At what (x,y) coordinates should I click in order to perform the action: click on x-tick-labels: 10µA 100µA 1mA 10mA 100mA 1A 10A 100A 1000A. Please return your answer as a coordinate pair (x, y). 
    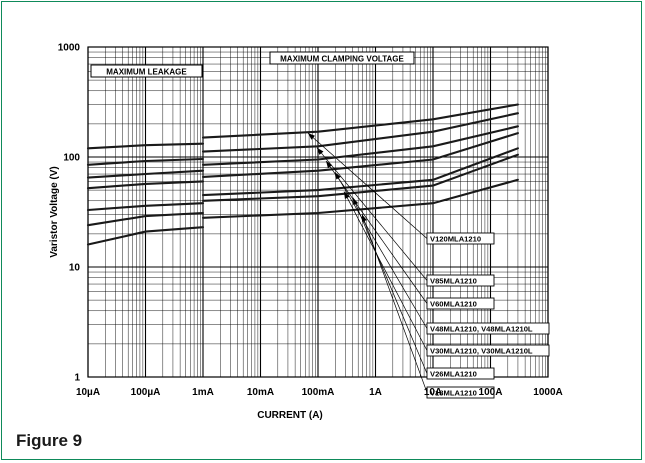
    Looking at the image, I should click on (319, 392).